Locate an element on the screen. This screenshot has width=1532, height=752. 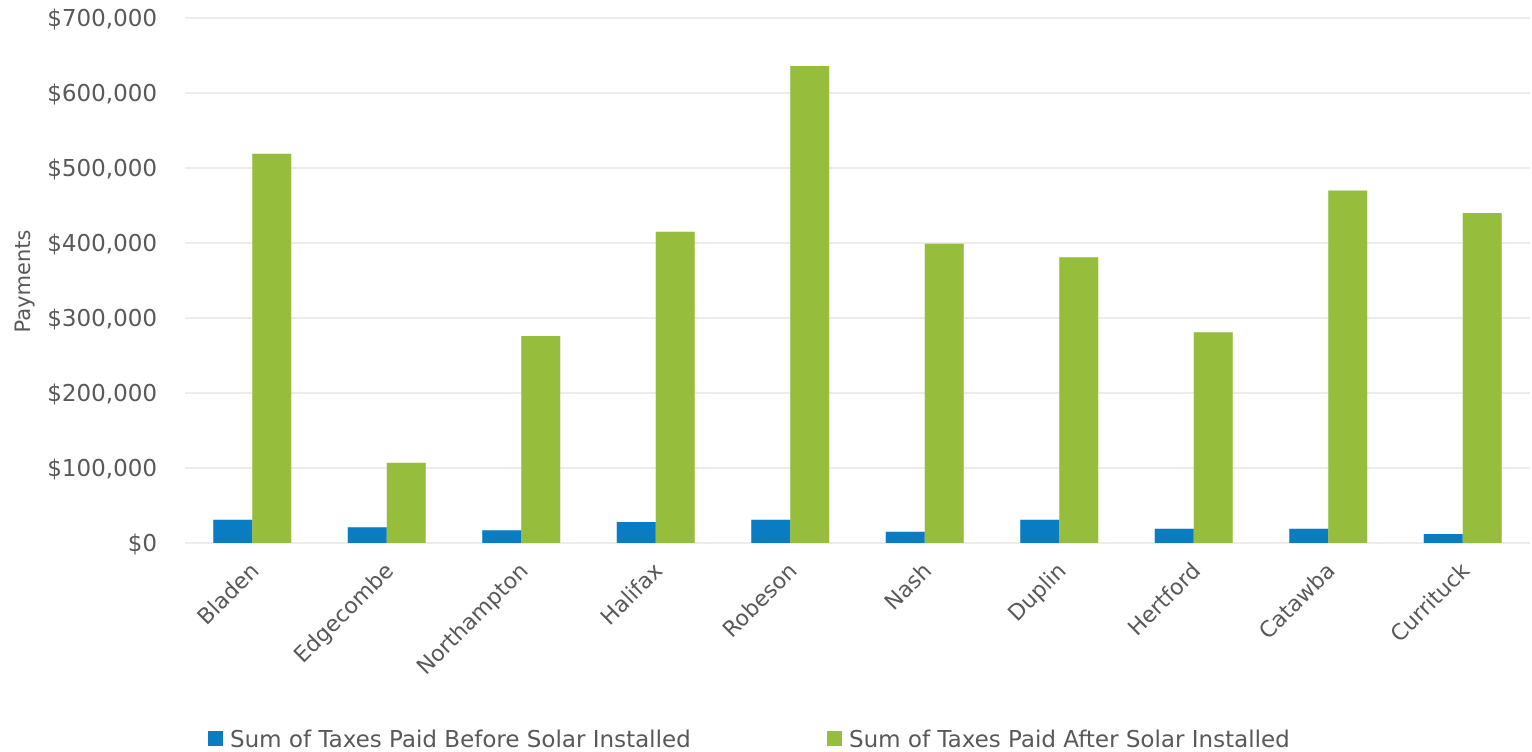
x-category-label: Hertford is located at coordinates (1165, 600).